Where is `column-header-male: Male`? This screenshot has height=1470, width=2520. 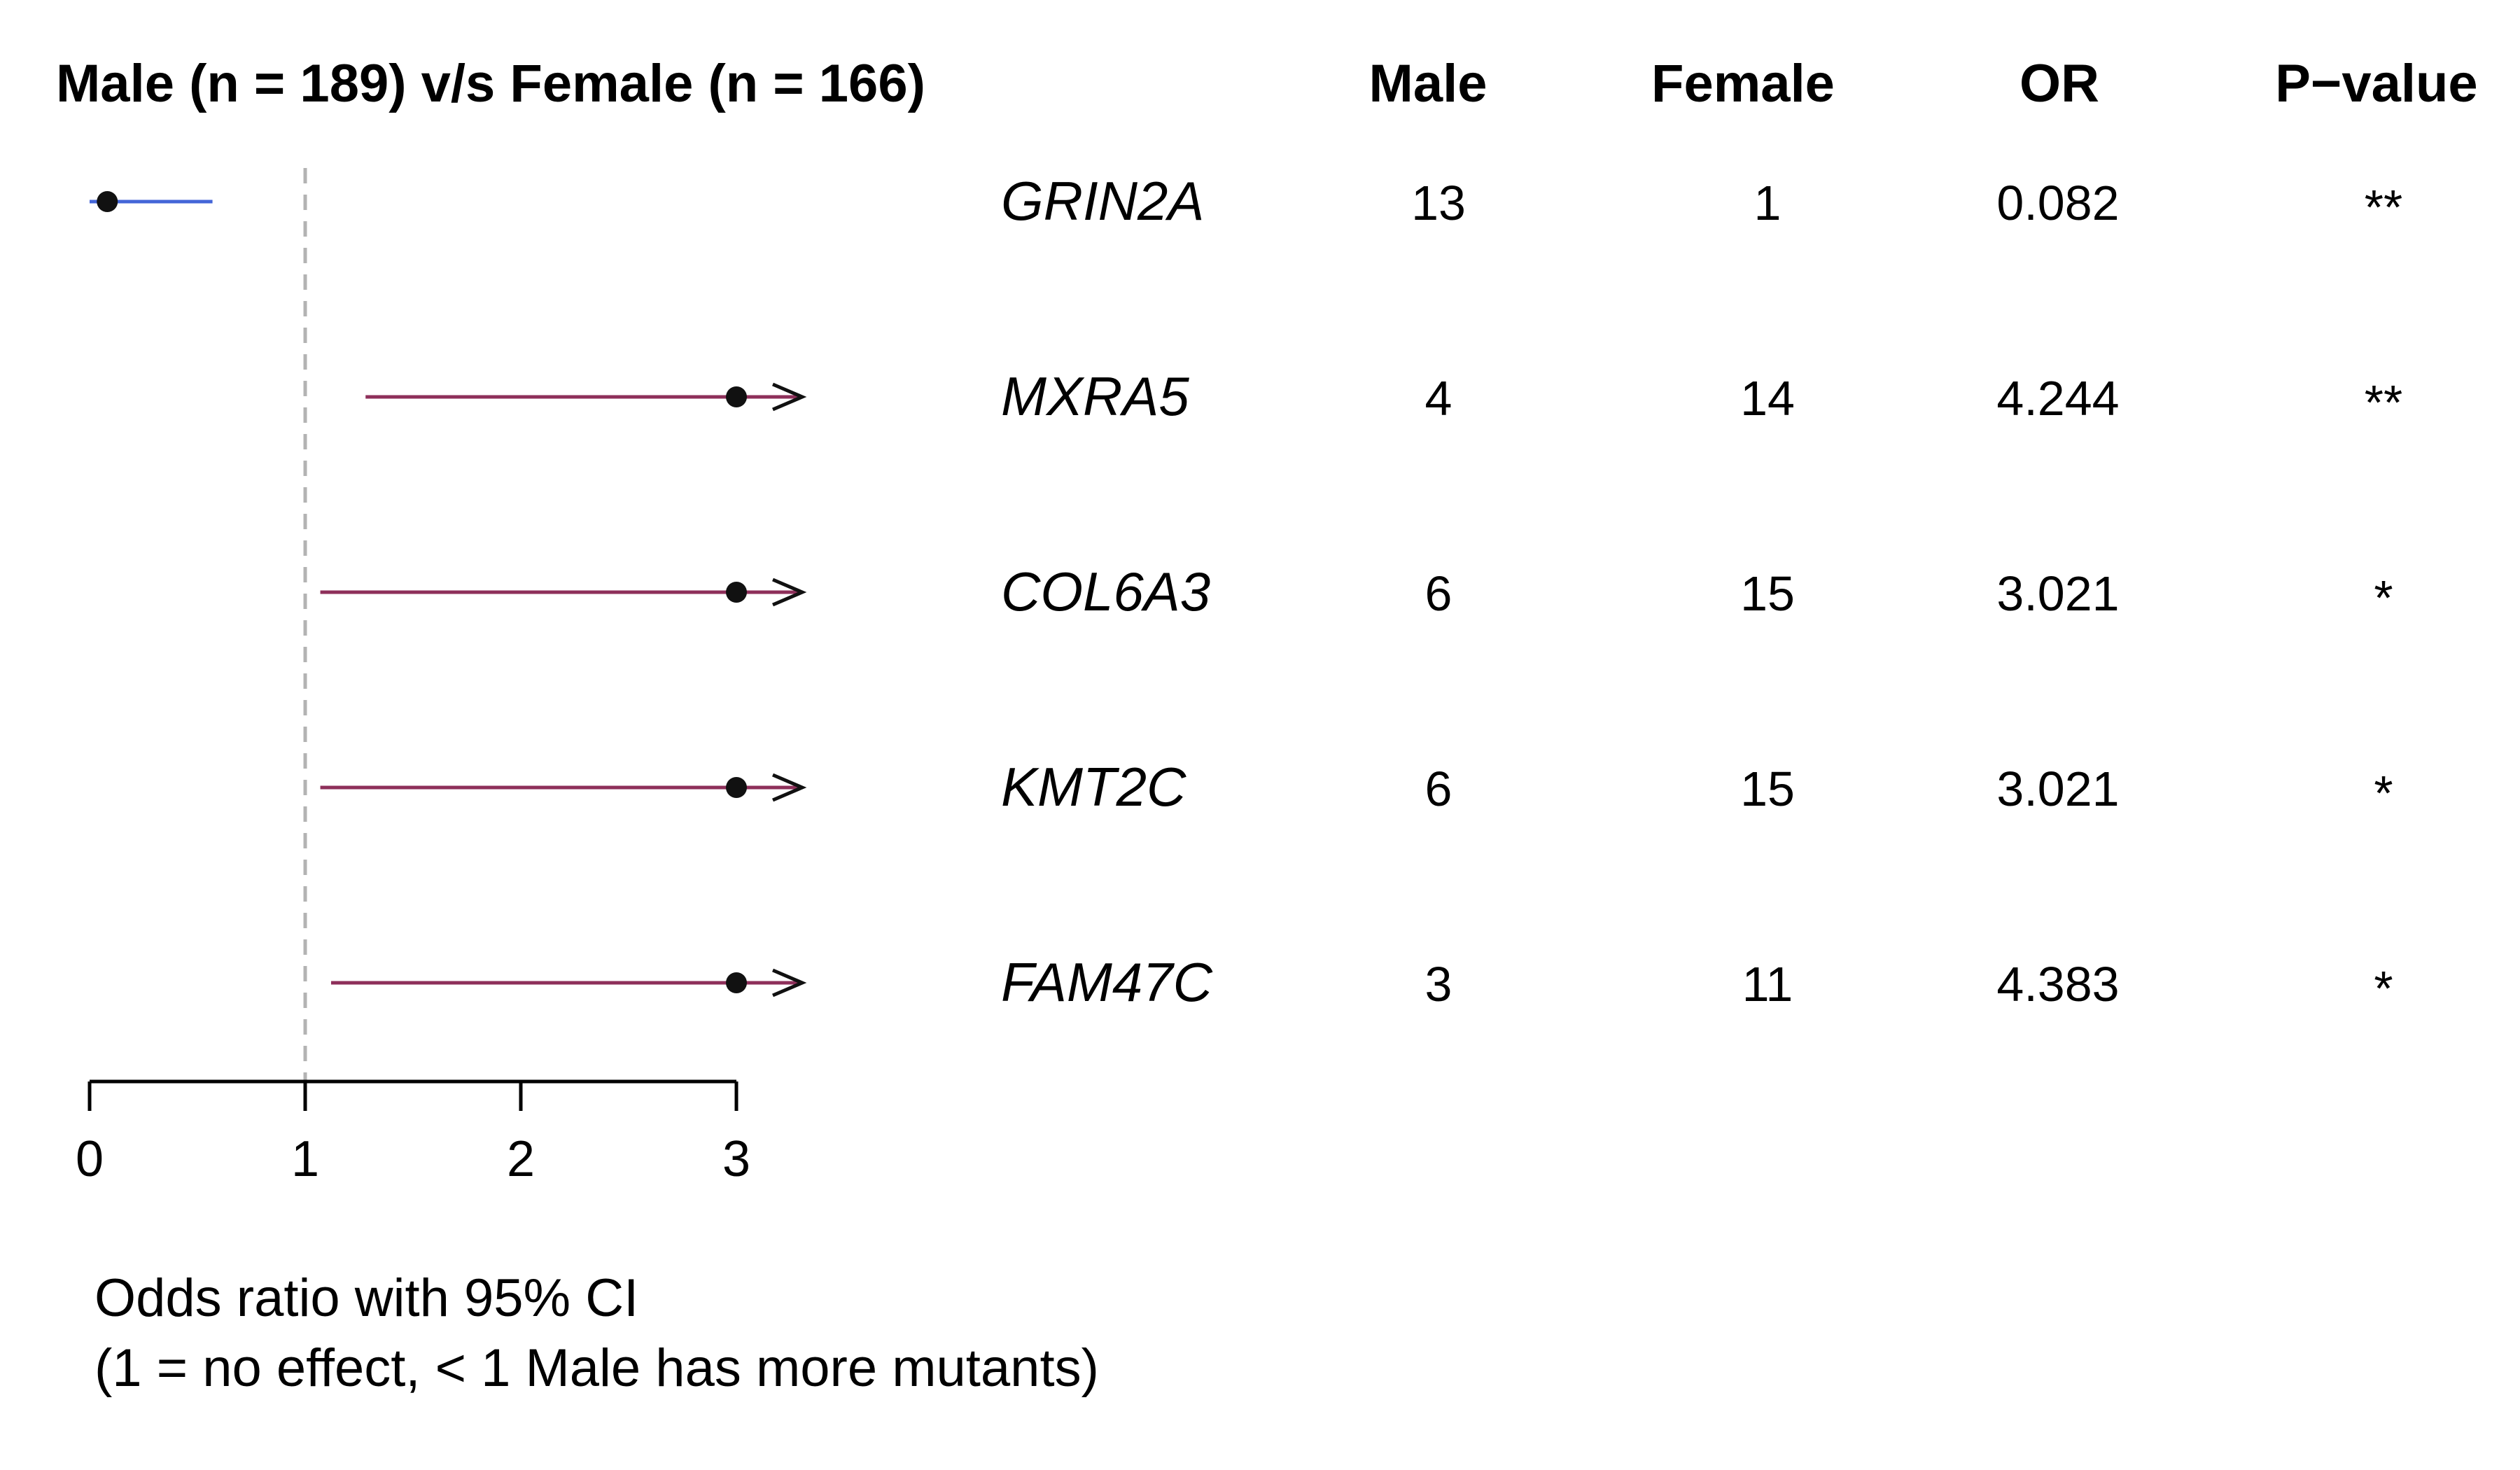 column-header-male: Male is located at coordinates (1428, 83).